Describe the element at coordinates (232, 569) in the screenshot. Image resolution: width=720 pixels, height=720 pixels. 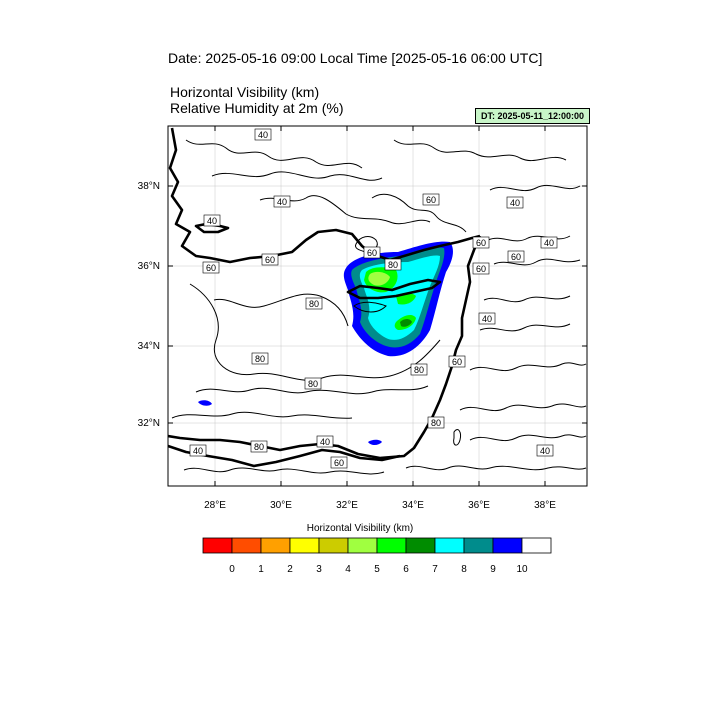
I see `colorbar-tick-label: 0` at that location.